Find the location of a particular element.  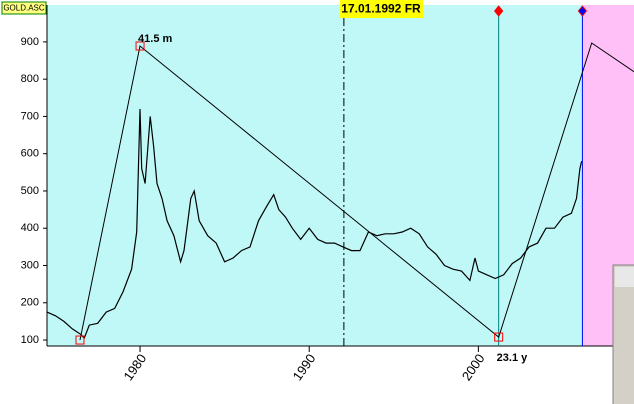

date-box is located at coordinates (381, 9).